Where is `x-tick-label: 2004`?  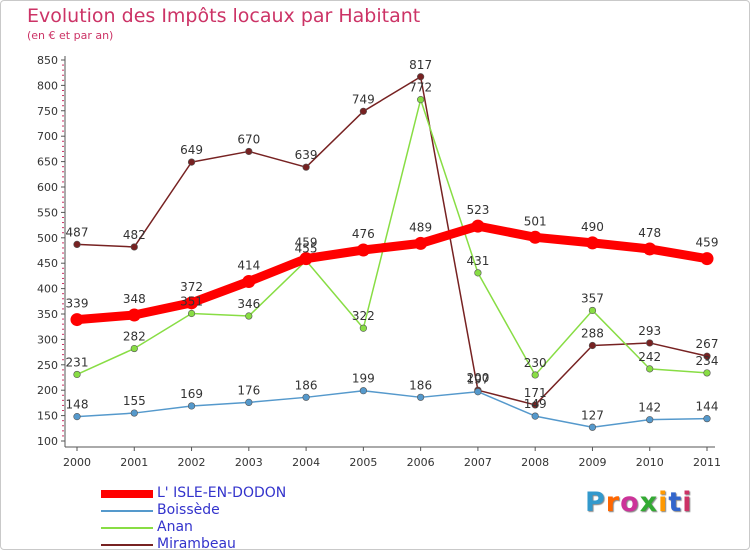
x-tick-label: 2004 is located at coordinates (306, 462).